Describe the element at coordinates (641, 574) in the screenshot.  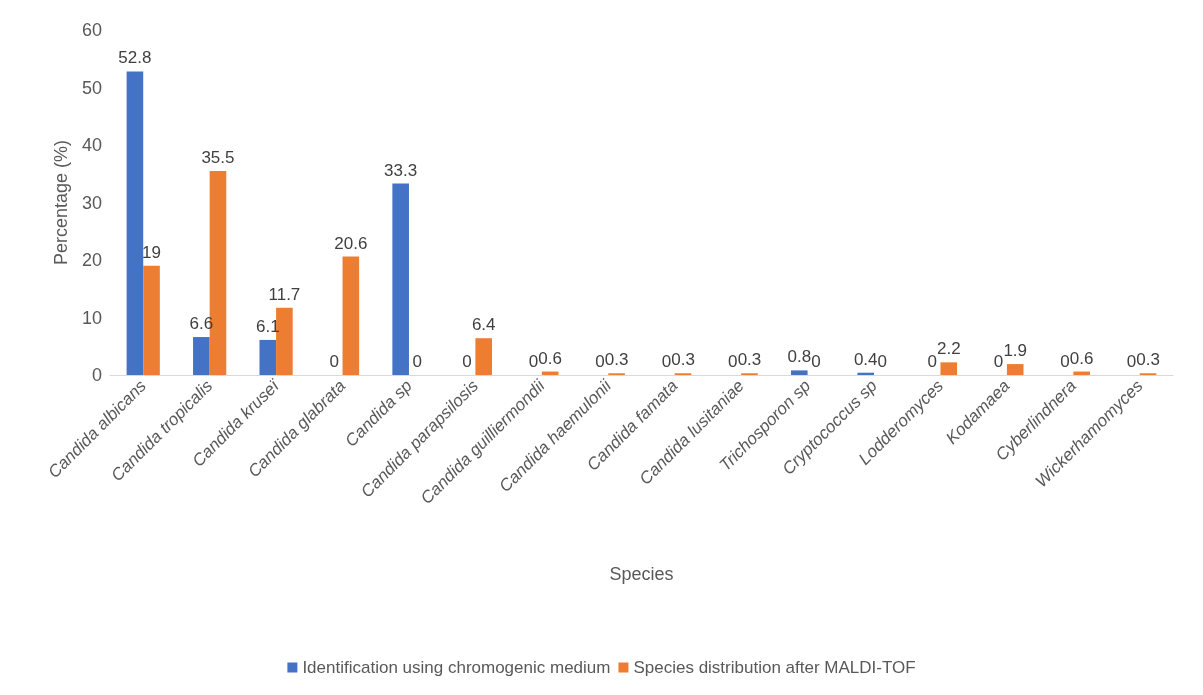
I see `x-axis-title: Species` at that location.